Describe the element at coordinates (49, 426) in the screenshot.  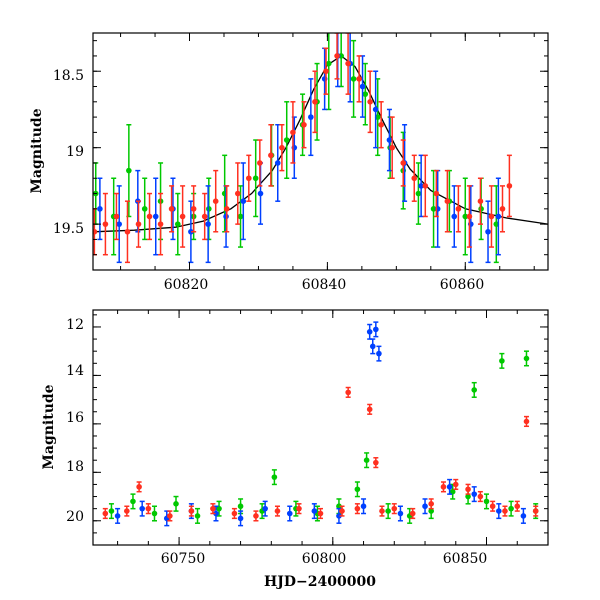
I see `bottom-y-axis-title: Magnitude` at that location.